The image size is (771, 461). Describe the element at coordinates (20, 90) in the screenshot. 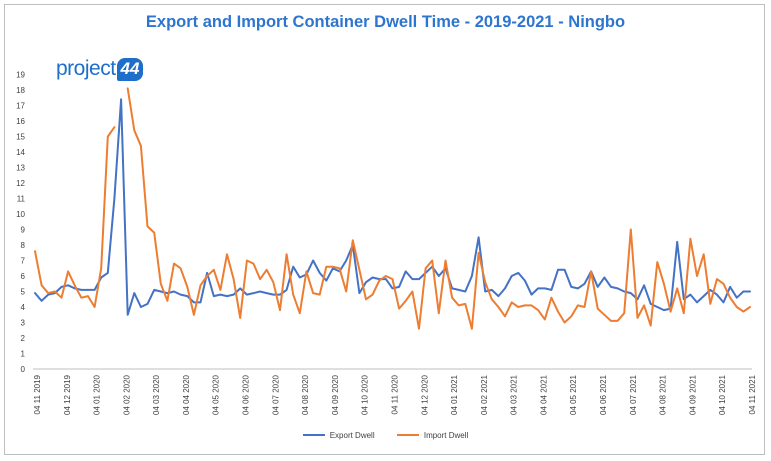

I see `y-tick-label: 18` at that location.